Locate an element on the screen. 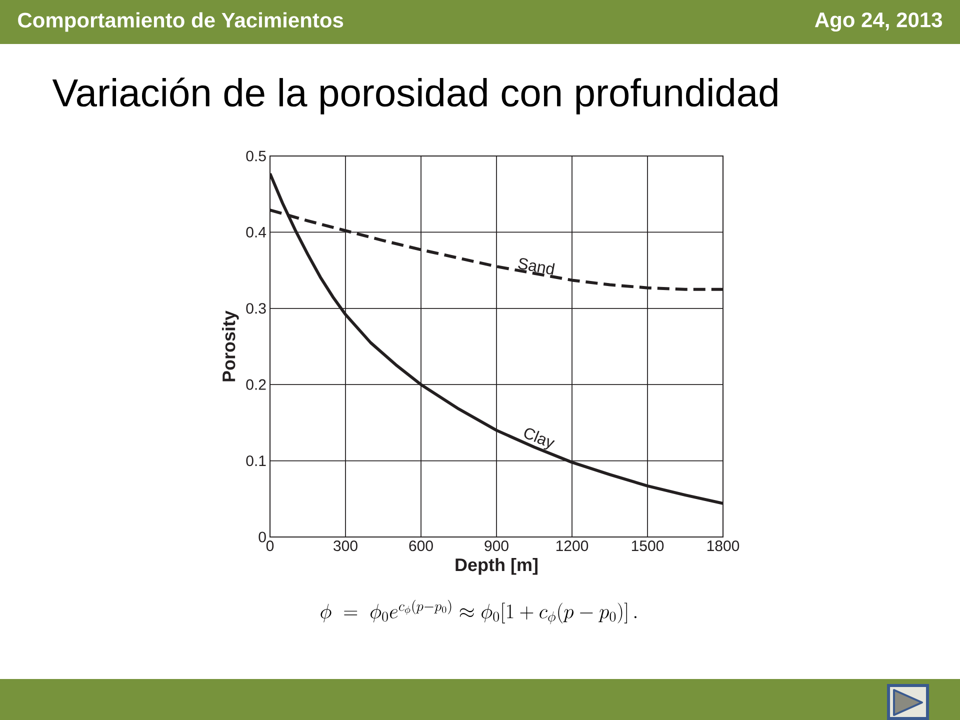 Image resolution: width=960 pixels, height=720 pixels. x-tick-label: 300 is located at coordinates (346, 546).